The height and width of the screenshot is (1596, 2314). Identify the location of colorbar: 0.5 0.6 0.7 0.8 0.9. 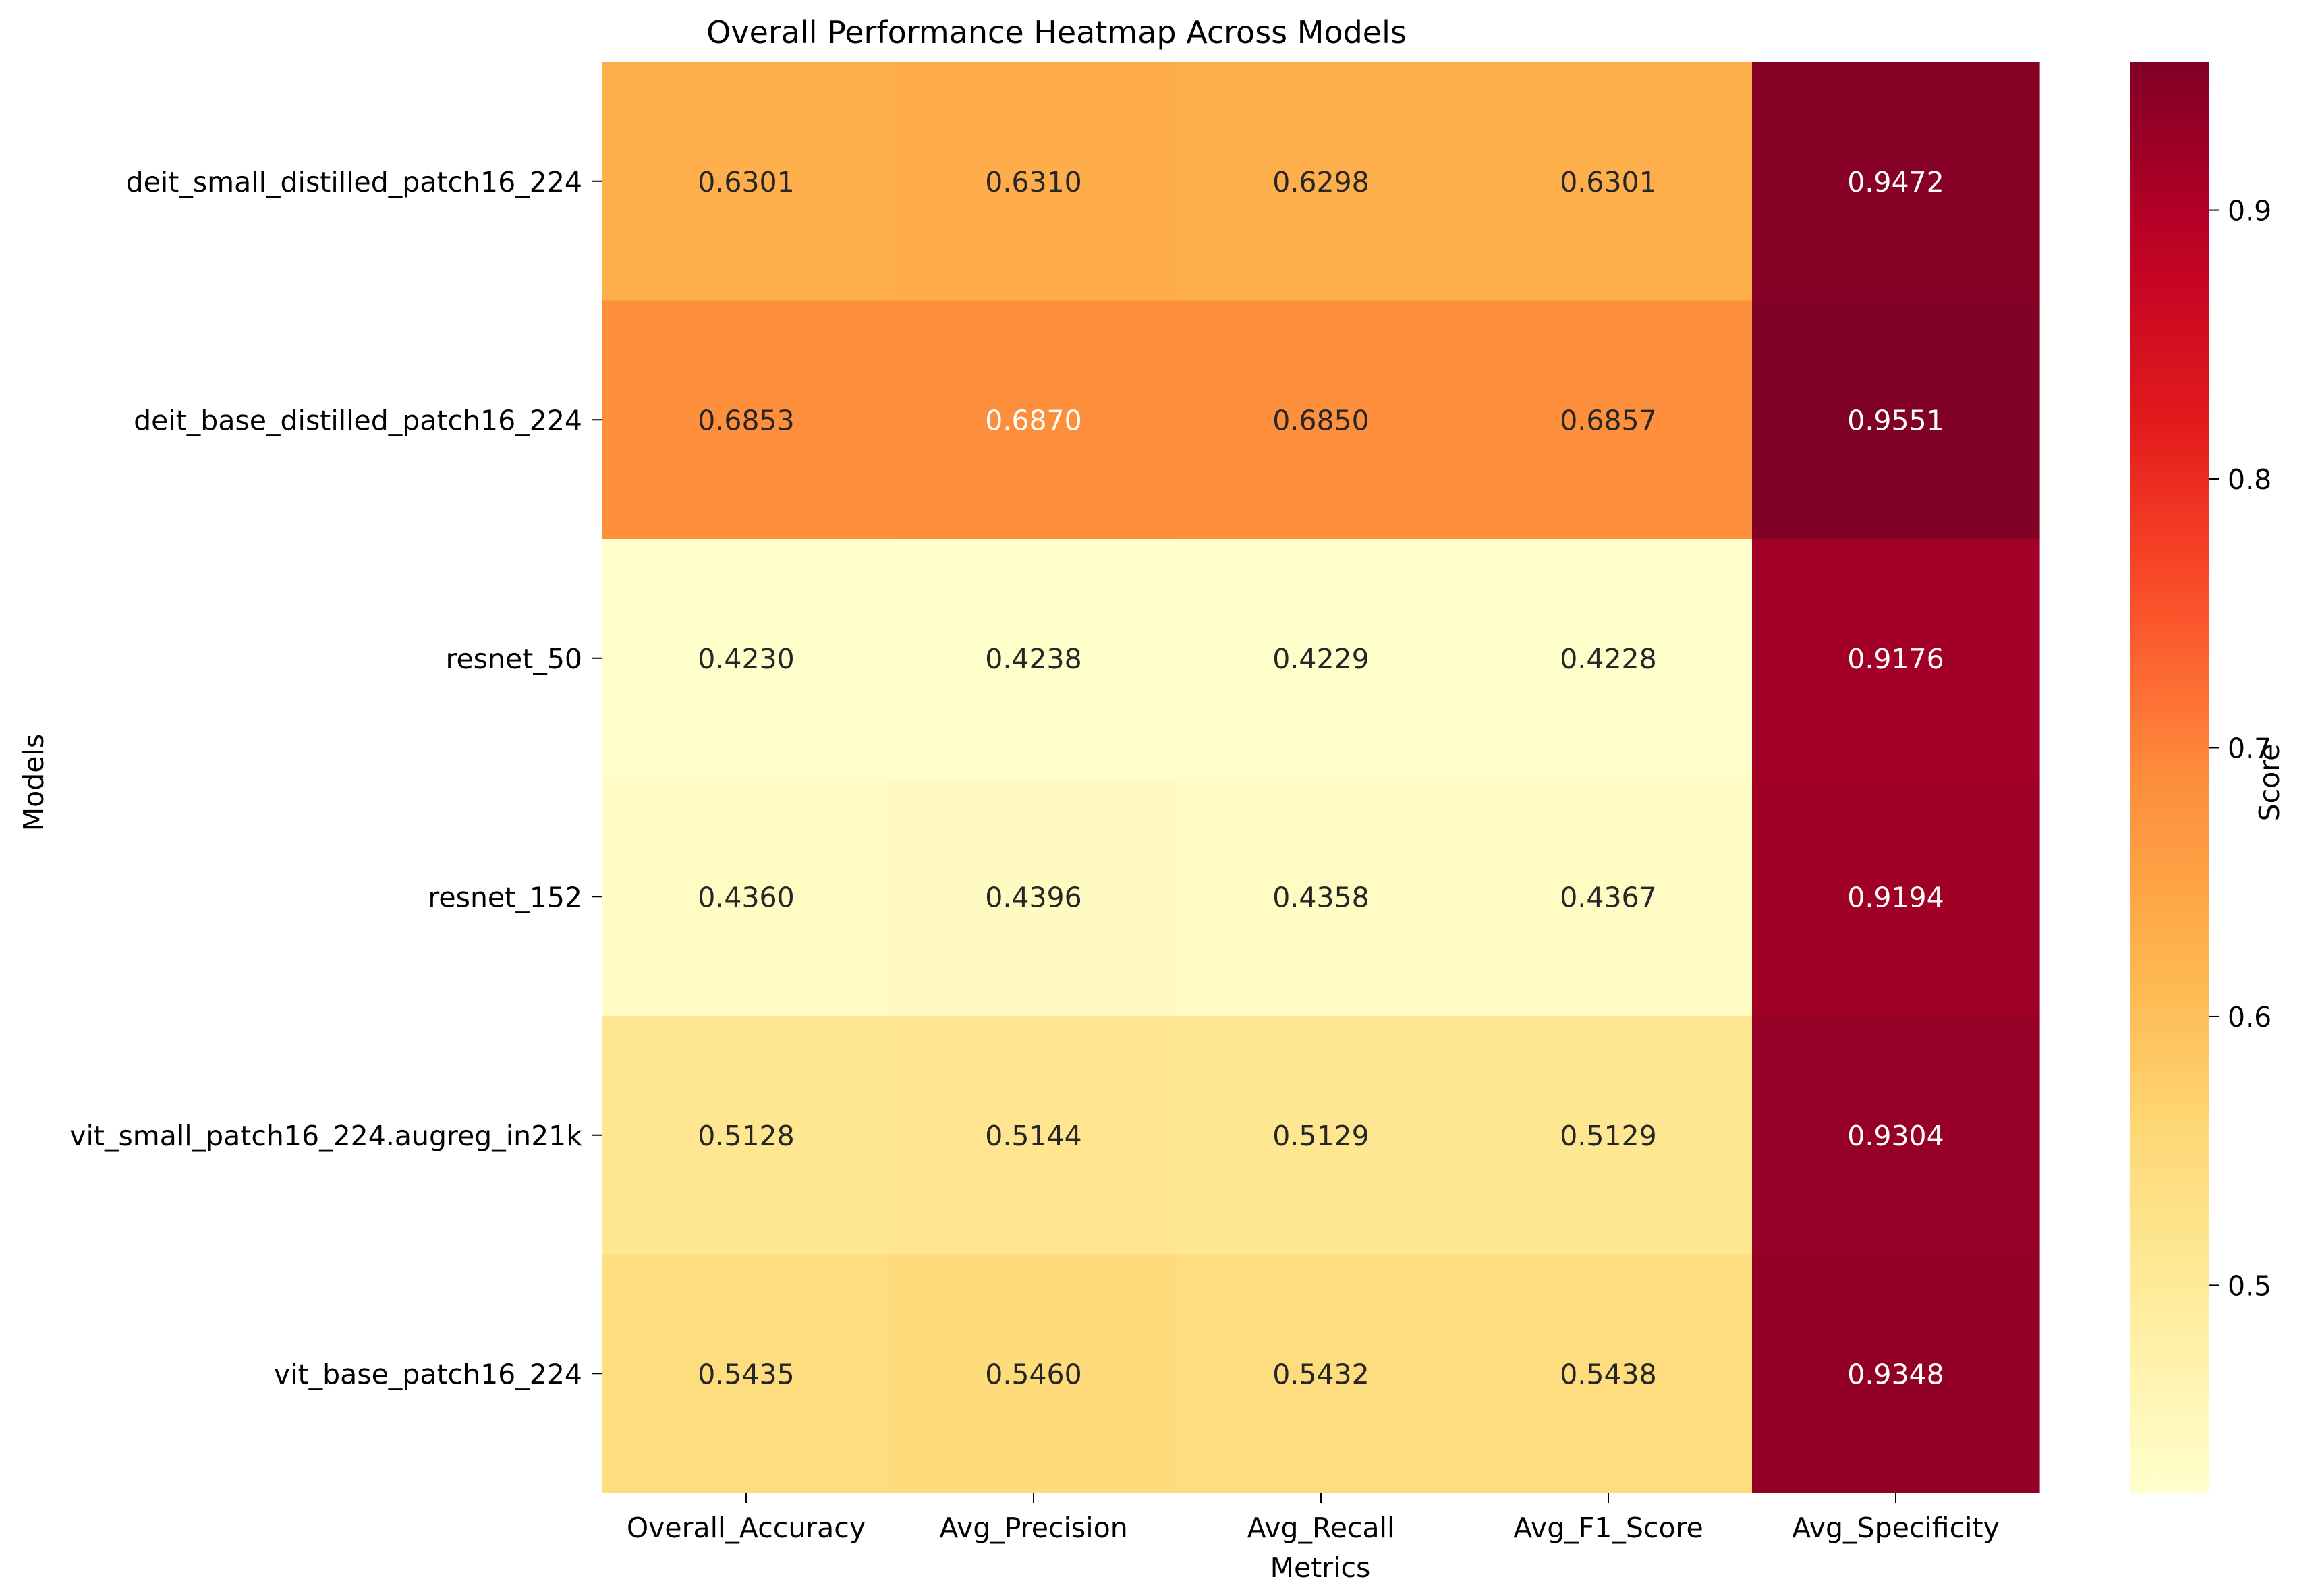
(2200, 777).